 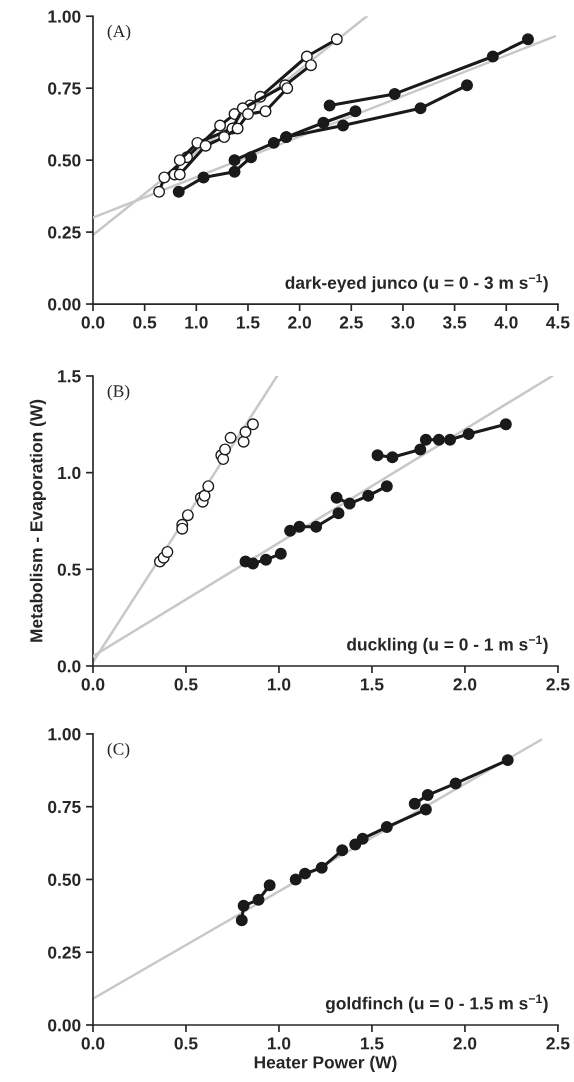 I want to click on annotation: (A), so click(x=119, y=32).